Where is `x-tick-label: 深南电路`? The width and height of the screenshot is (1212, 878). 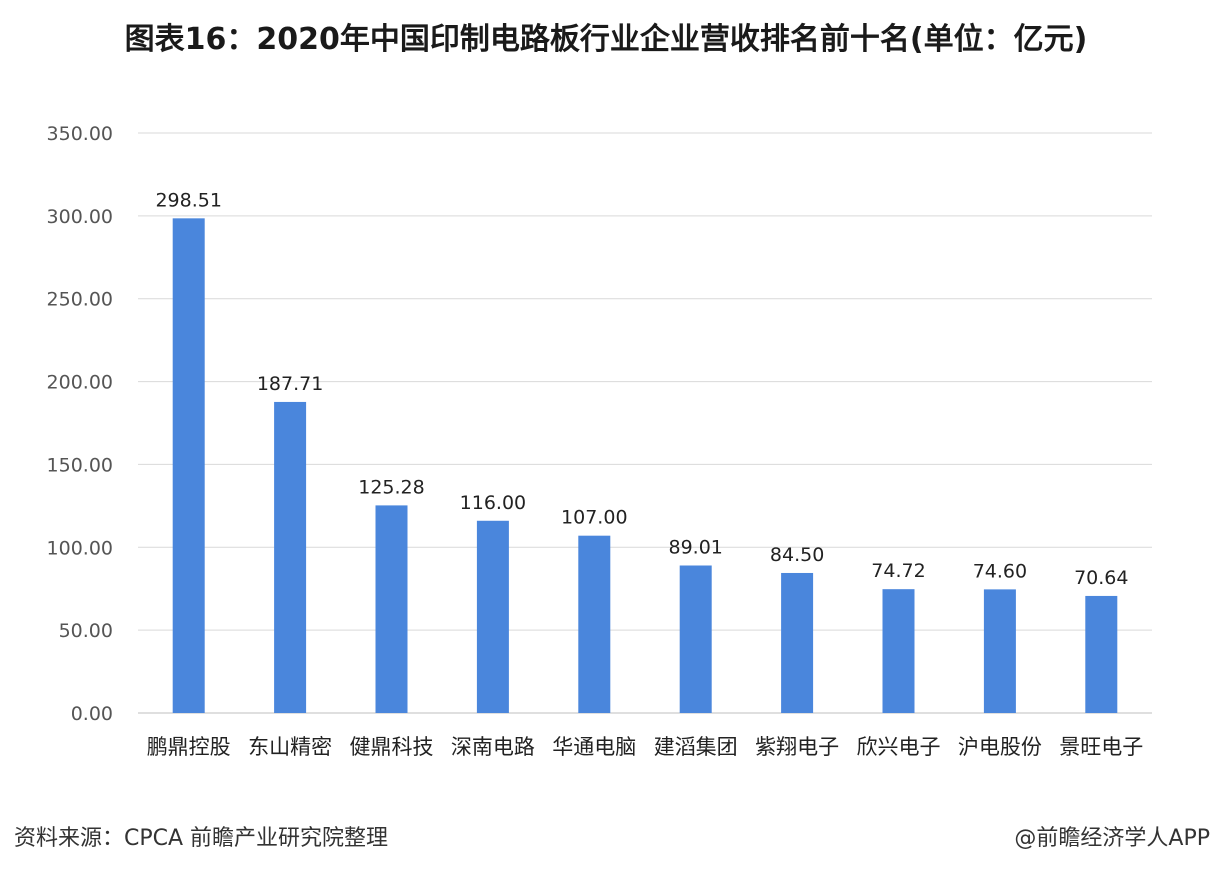 x-tick-label: 深南电路 is located at coordinates (493, 747).